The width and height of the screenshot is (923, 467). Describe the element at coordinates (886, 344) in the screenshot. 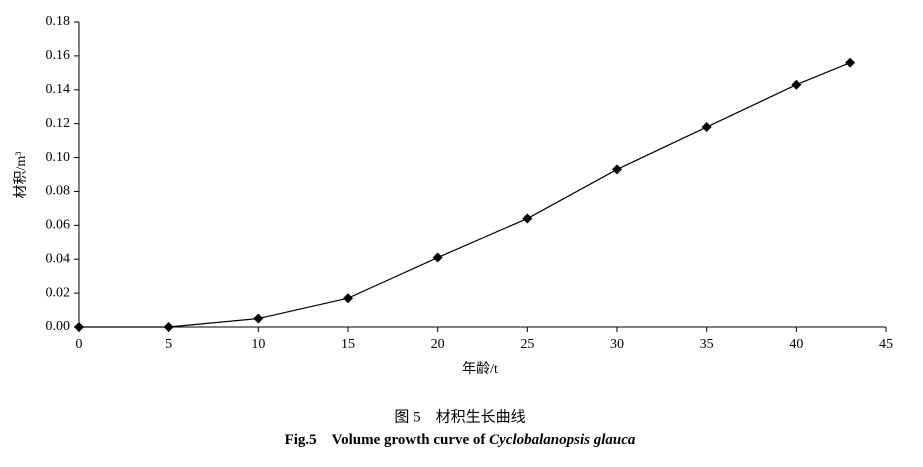

I see `x-tick-label: 45` at that location.